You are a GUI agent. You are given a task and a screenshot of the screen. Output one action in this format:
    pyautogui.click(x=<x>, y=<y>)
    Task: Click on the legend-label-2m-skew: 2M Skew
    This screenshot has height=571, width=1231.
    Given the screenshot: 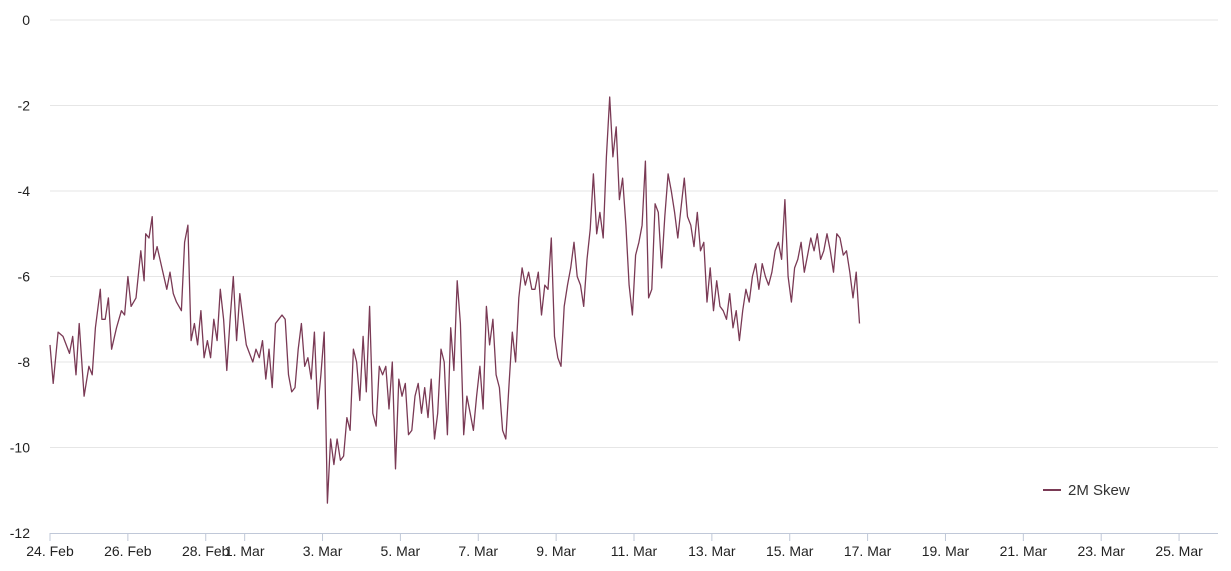 What is the action you would take?
    pyautogui.click(x=1099, y=490)
    